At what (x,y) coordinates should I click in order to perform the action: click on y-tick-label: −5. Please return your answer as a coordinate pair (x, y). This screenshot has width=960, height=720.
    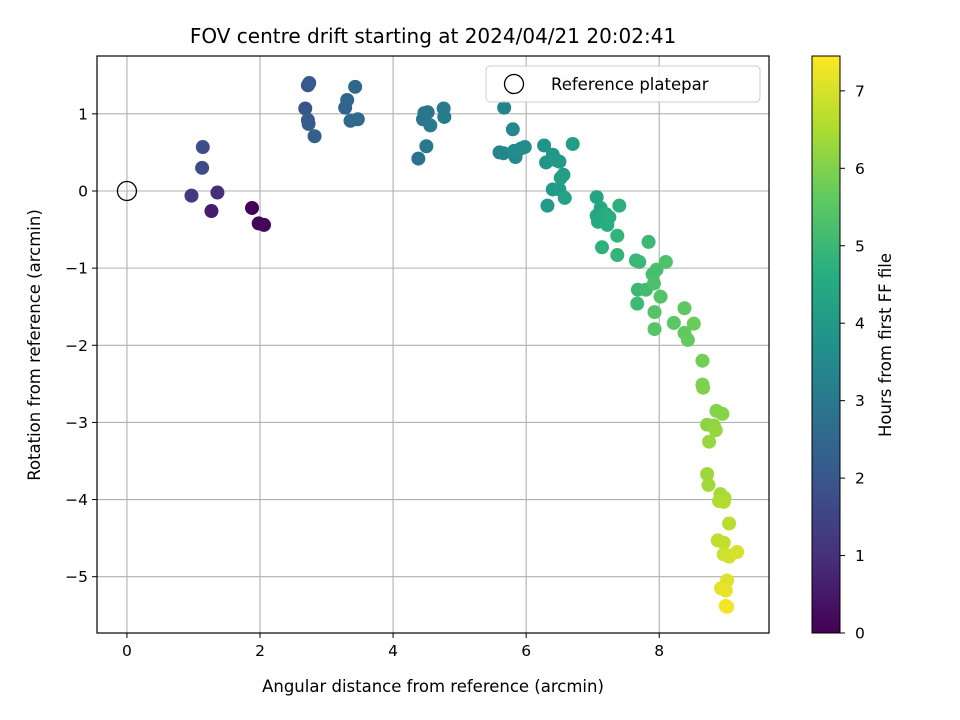
    Looking at the image, I should click on (76, 577).